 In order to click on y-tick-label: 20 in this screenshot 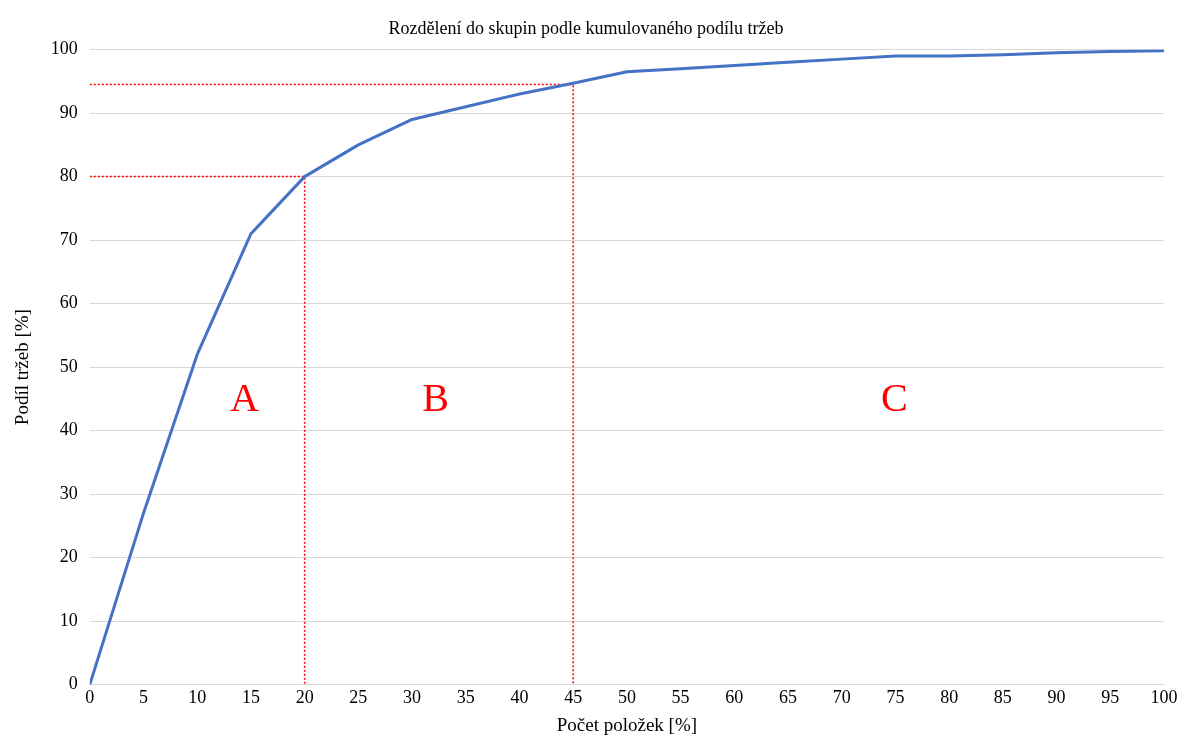, I will do `click(68, 556)`.